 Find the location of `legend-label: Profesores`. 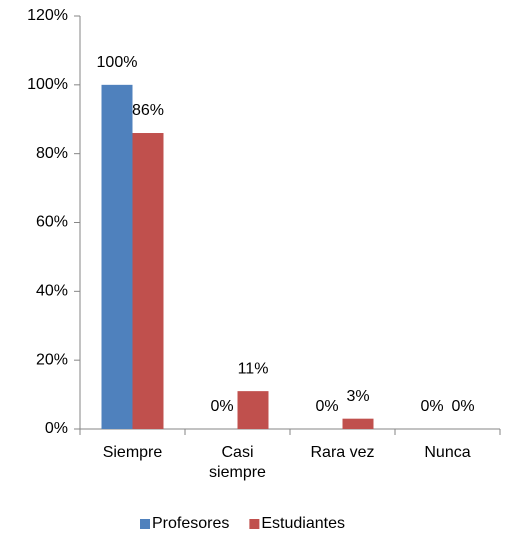

legend-label: Profesores is located at coordinates (190, 523).